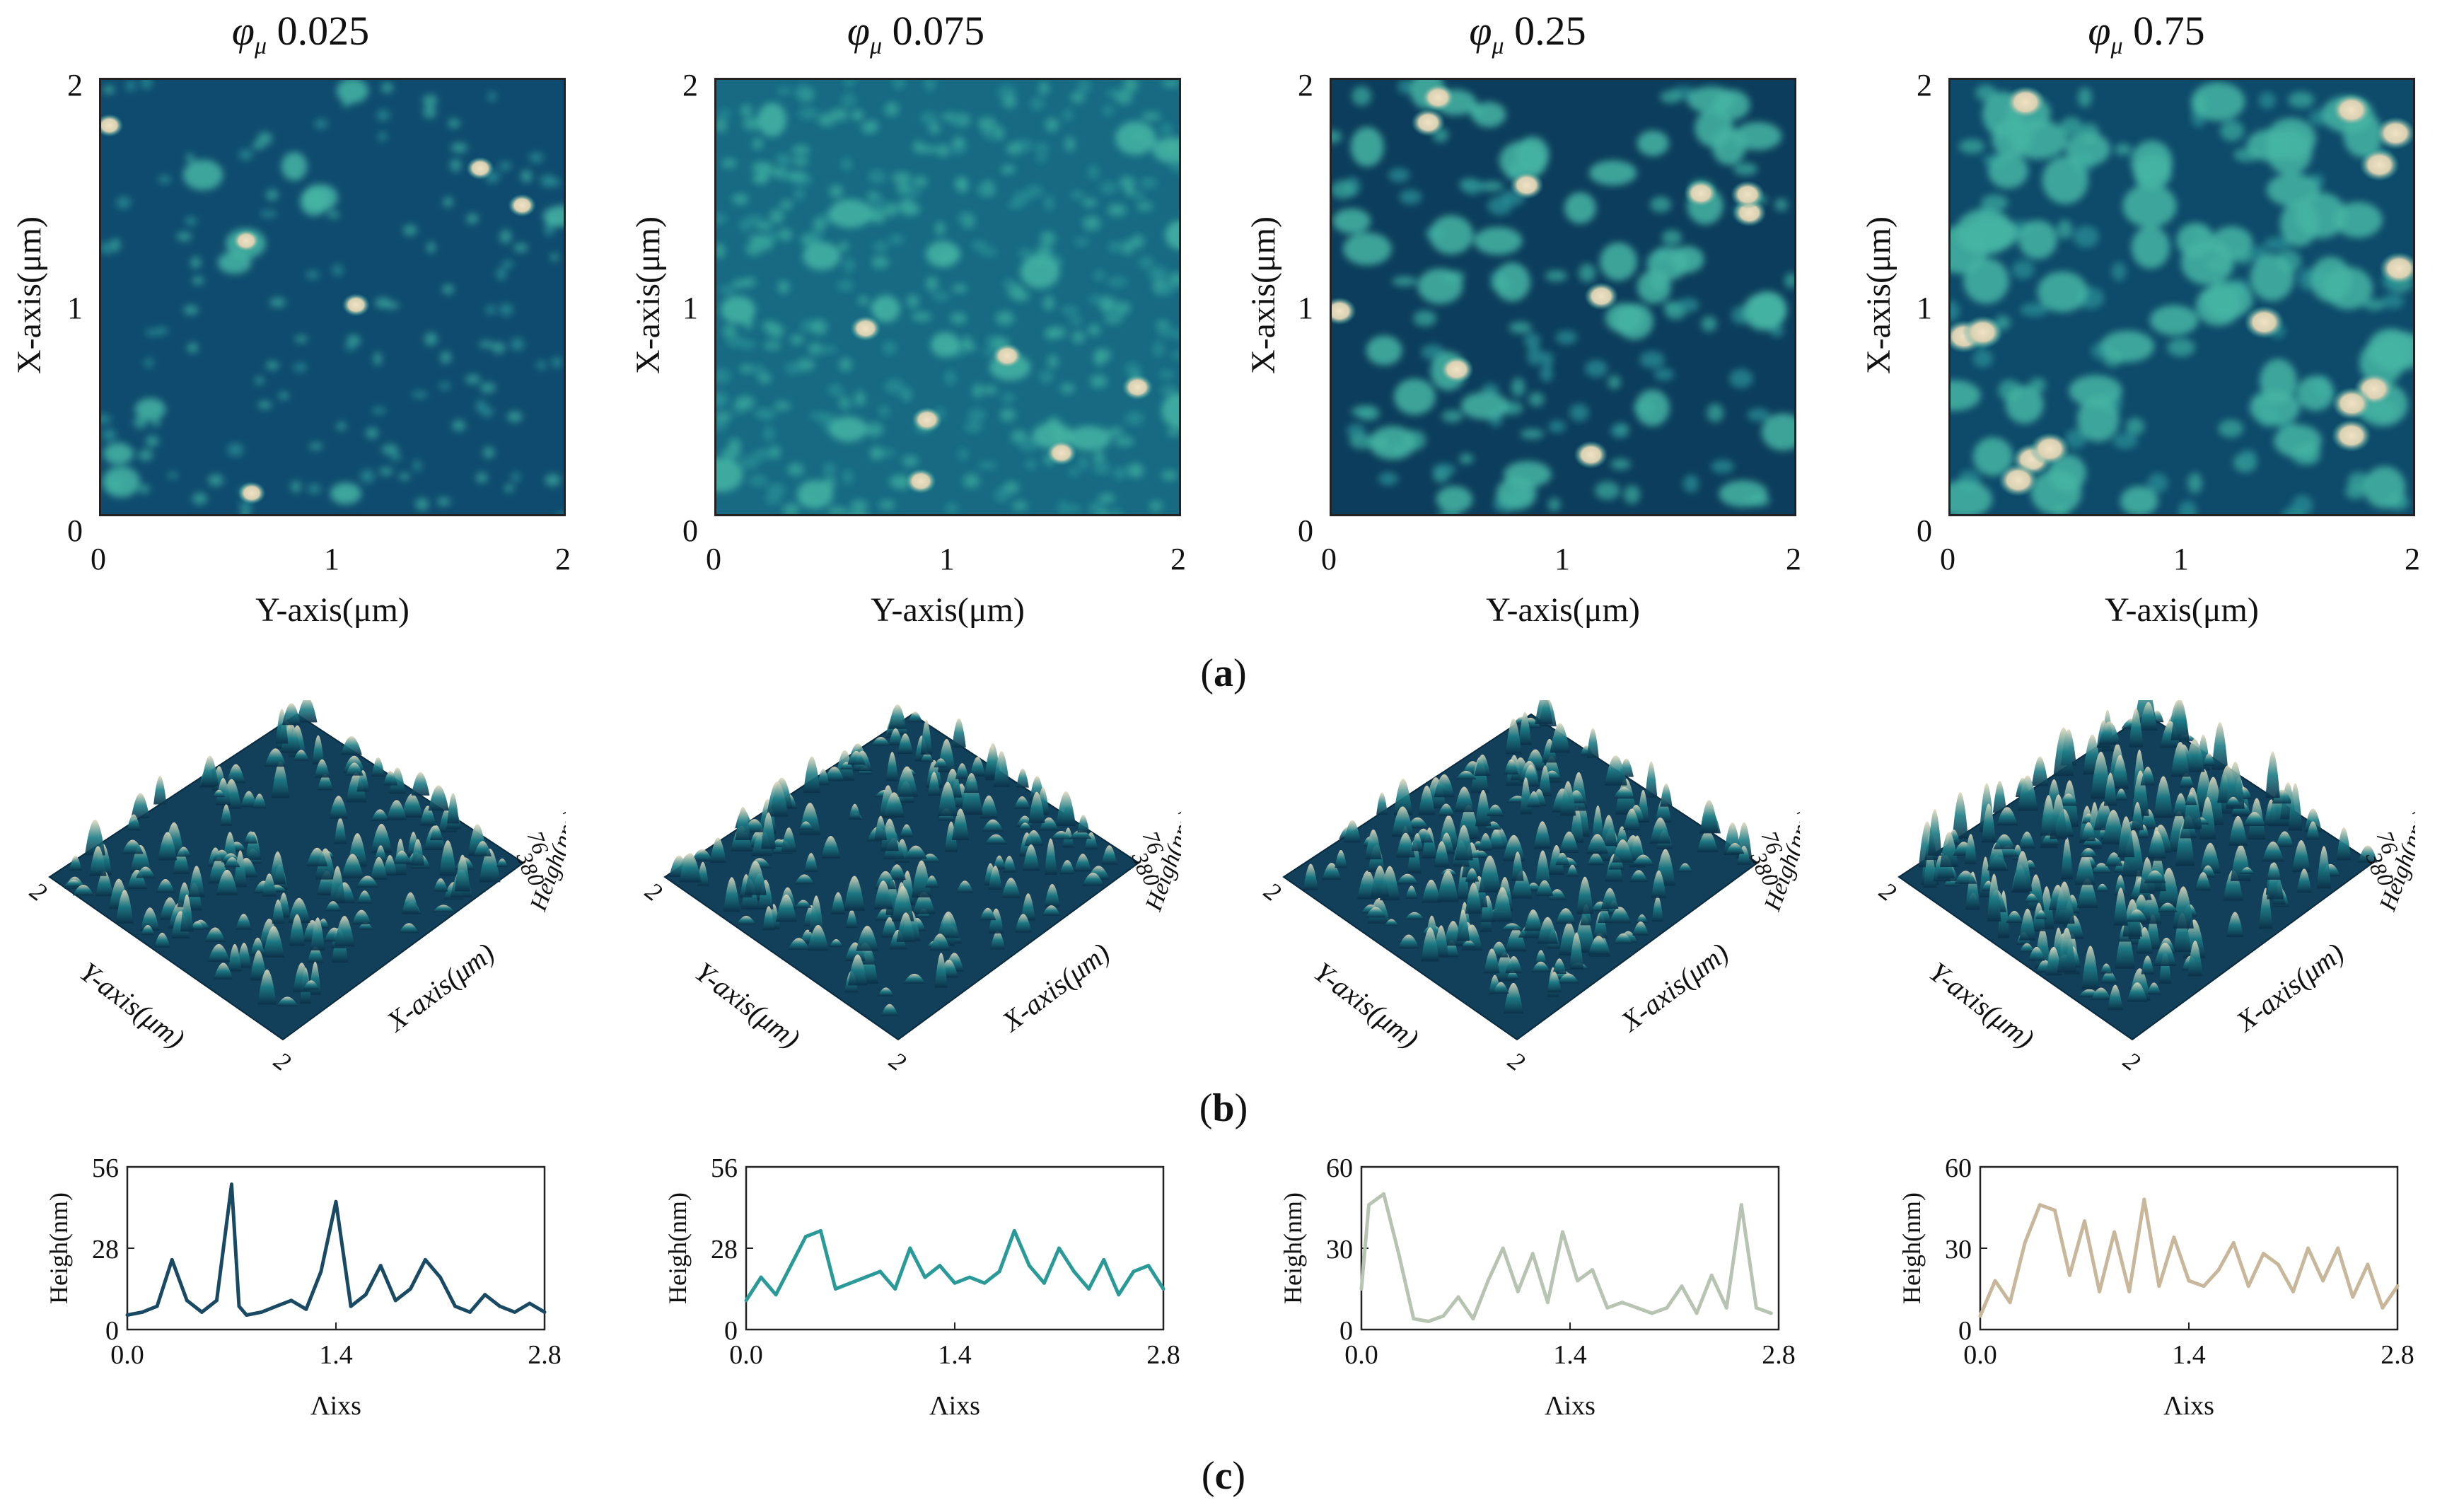 This screenshot has width=2447, height=1512. I want to click on plot-frame, so click(955, 1248).